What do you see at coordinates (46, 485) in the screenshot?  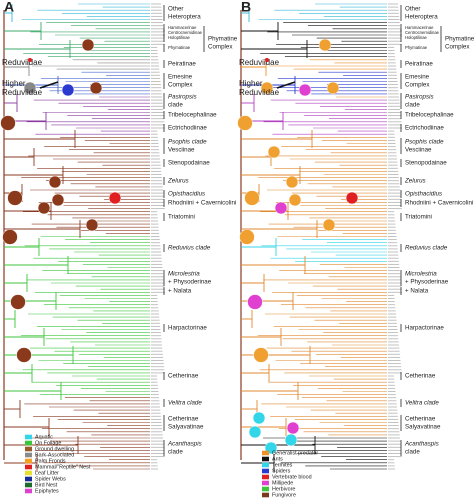 I see `legend-label: Bird Nest` at bounding box center [46, 485].